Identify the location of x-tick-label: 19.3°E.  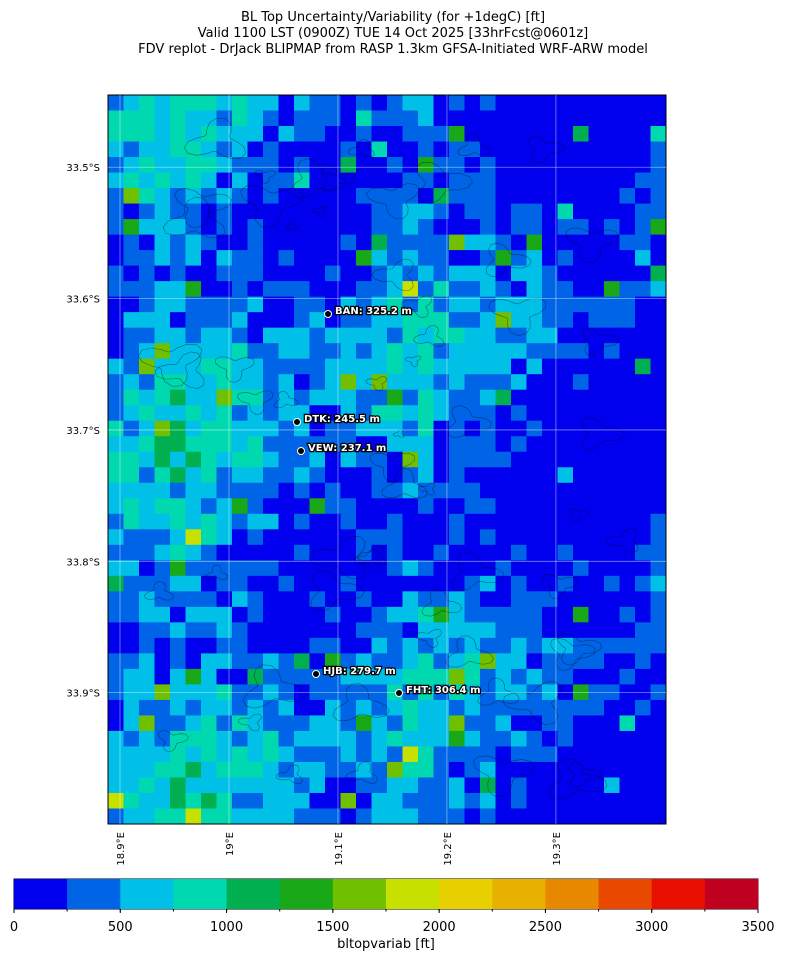
(557, 849).